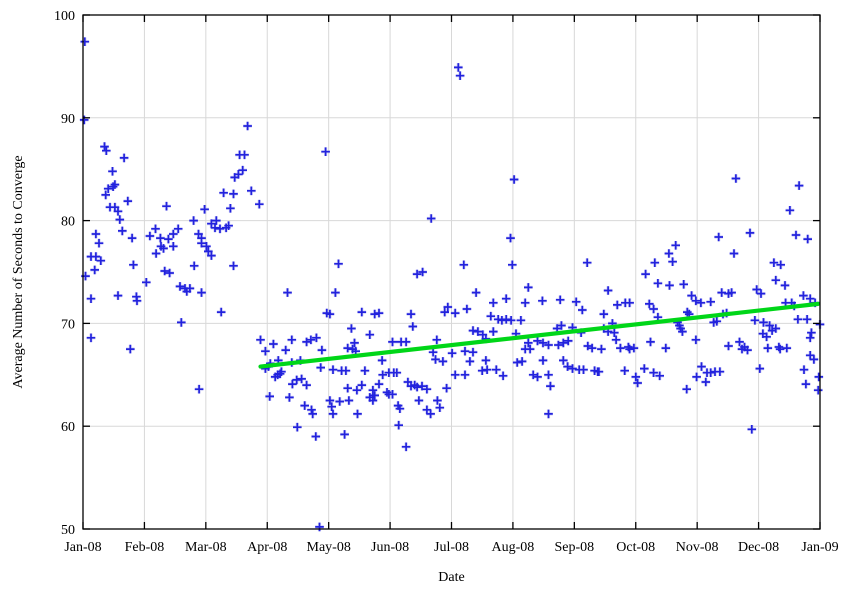 This screenshot has height=594, width=846. What do you see at coordinates (390, 547) in the screenshot?
I see `x-tick-label: Jun-08` at bounding box center [390, 547].